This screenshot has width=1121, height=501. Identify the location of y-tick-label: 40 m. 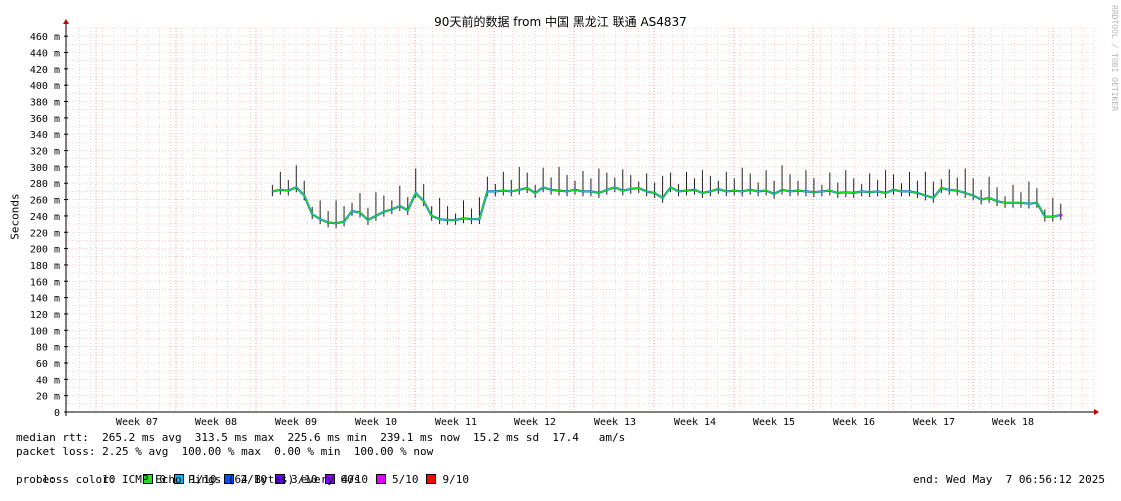
(48, 380).